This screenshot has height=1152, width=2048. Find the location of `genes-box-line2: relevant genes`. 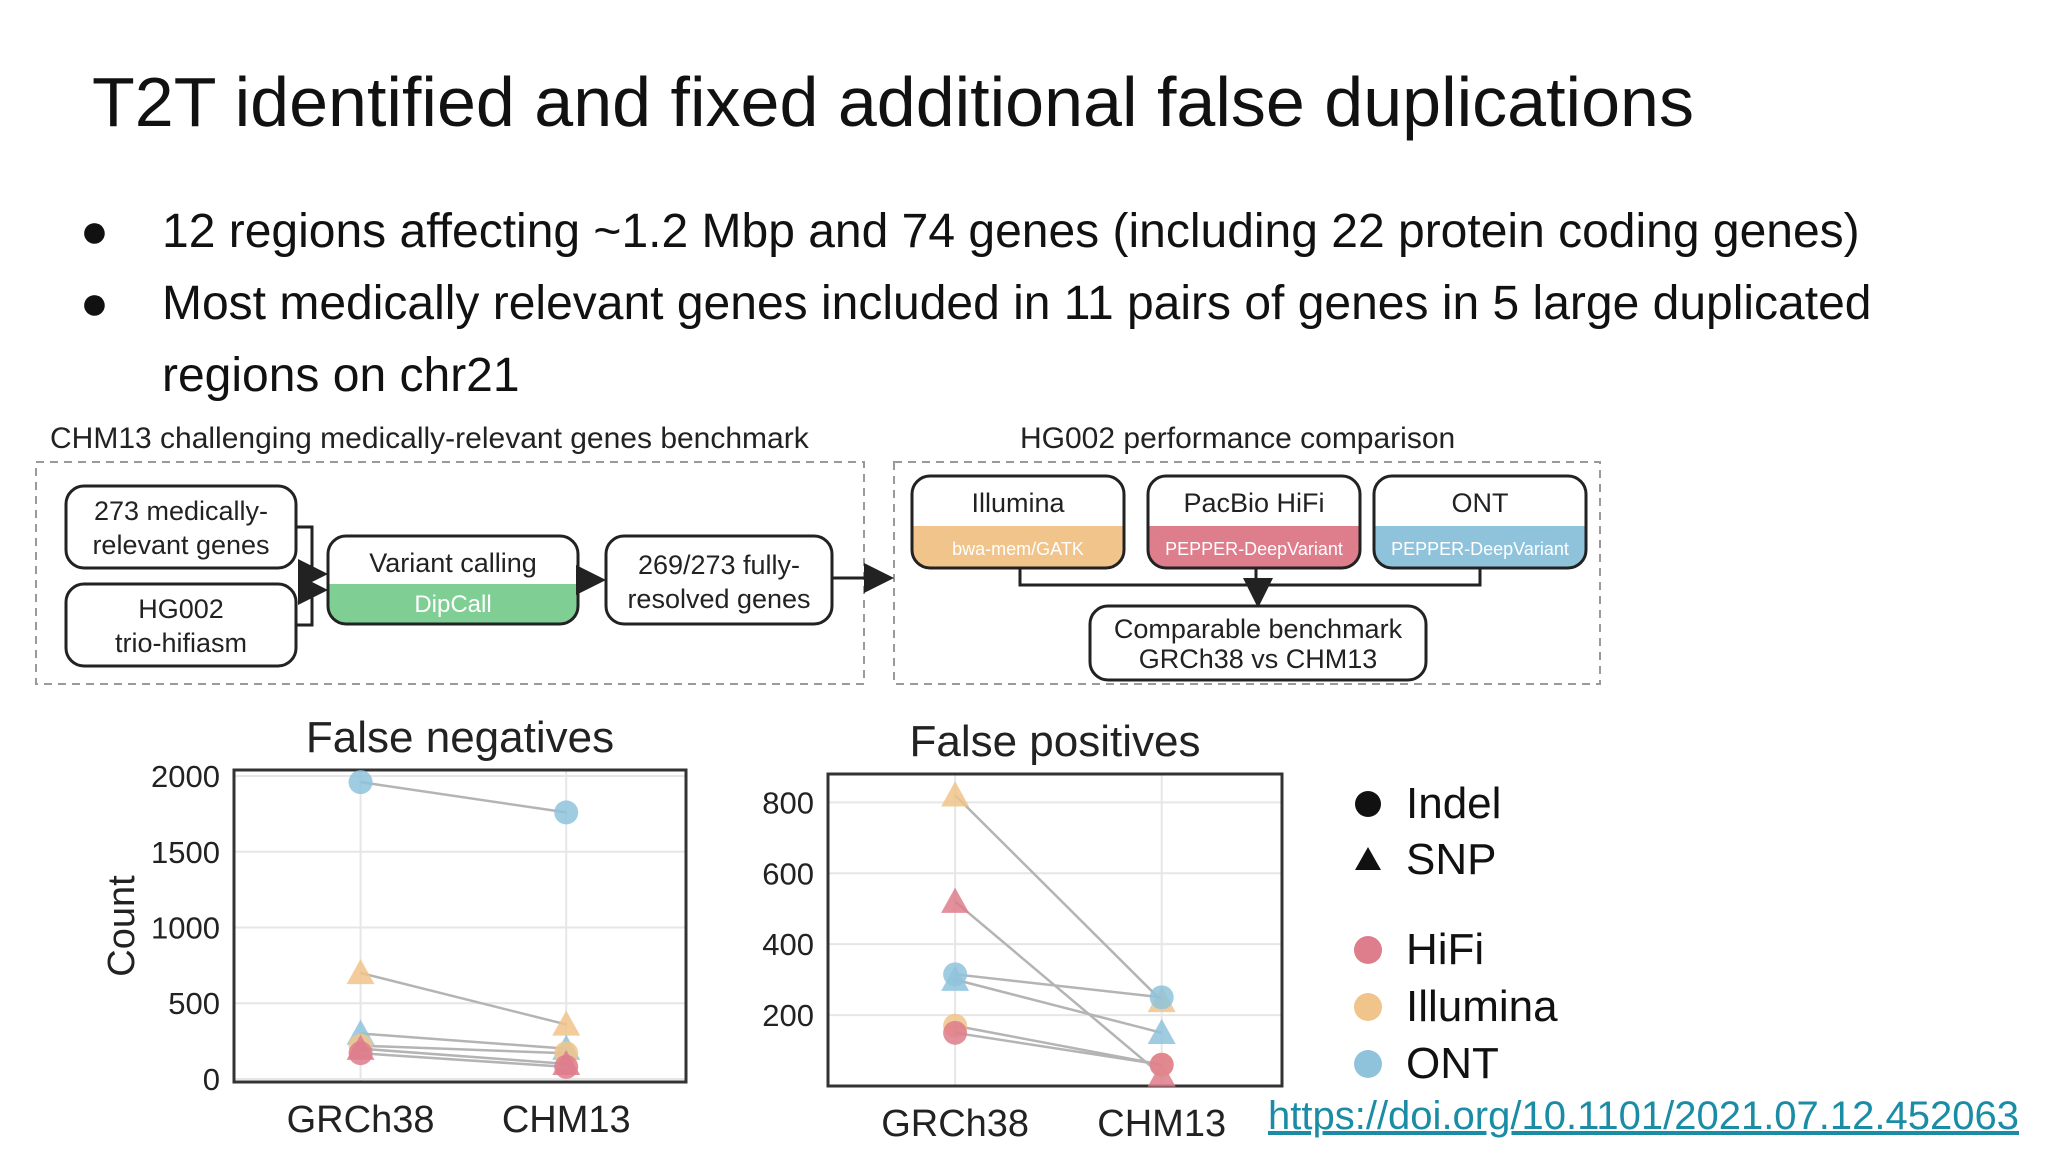

genes-box-line2: relevant genes is located at coordinates (180, 545).